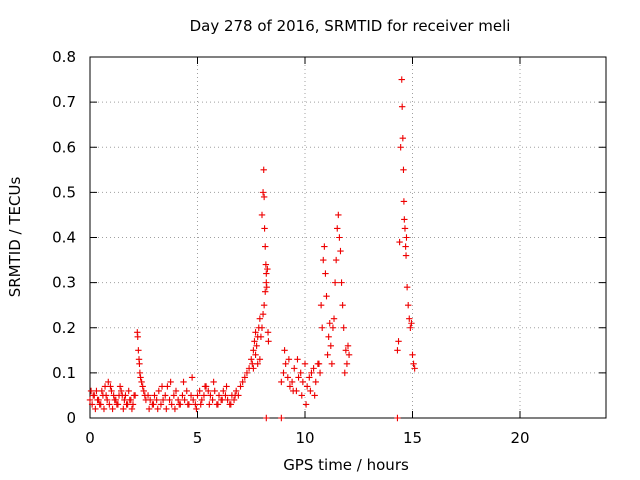  What do you see at coordinates (64, 147) in the screenshot?
I see `y-tick-label: 0.6` at bounding box center [64, 147].